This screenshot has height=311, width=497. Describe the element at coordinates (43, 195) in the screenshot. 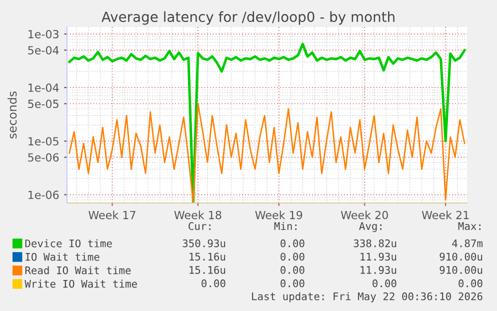

I see `y-tick-label: 1e-06` at that location.